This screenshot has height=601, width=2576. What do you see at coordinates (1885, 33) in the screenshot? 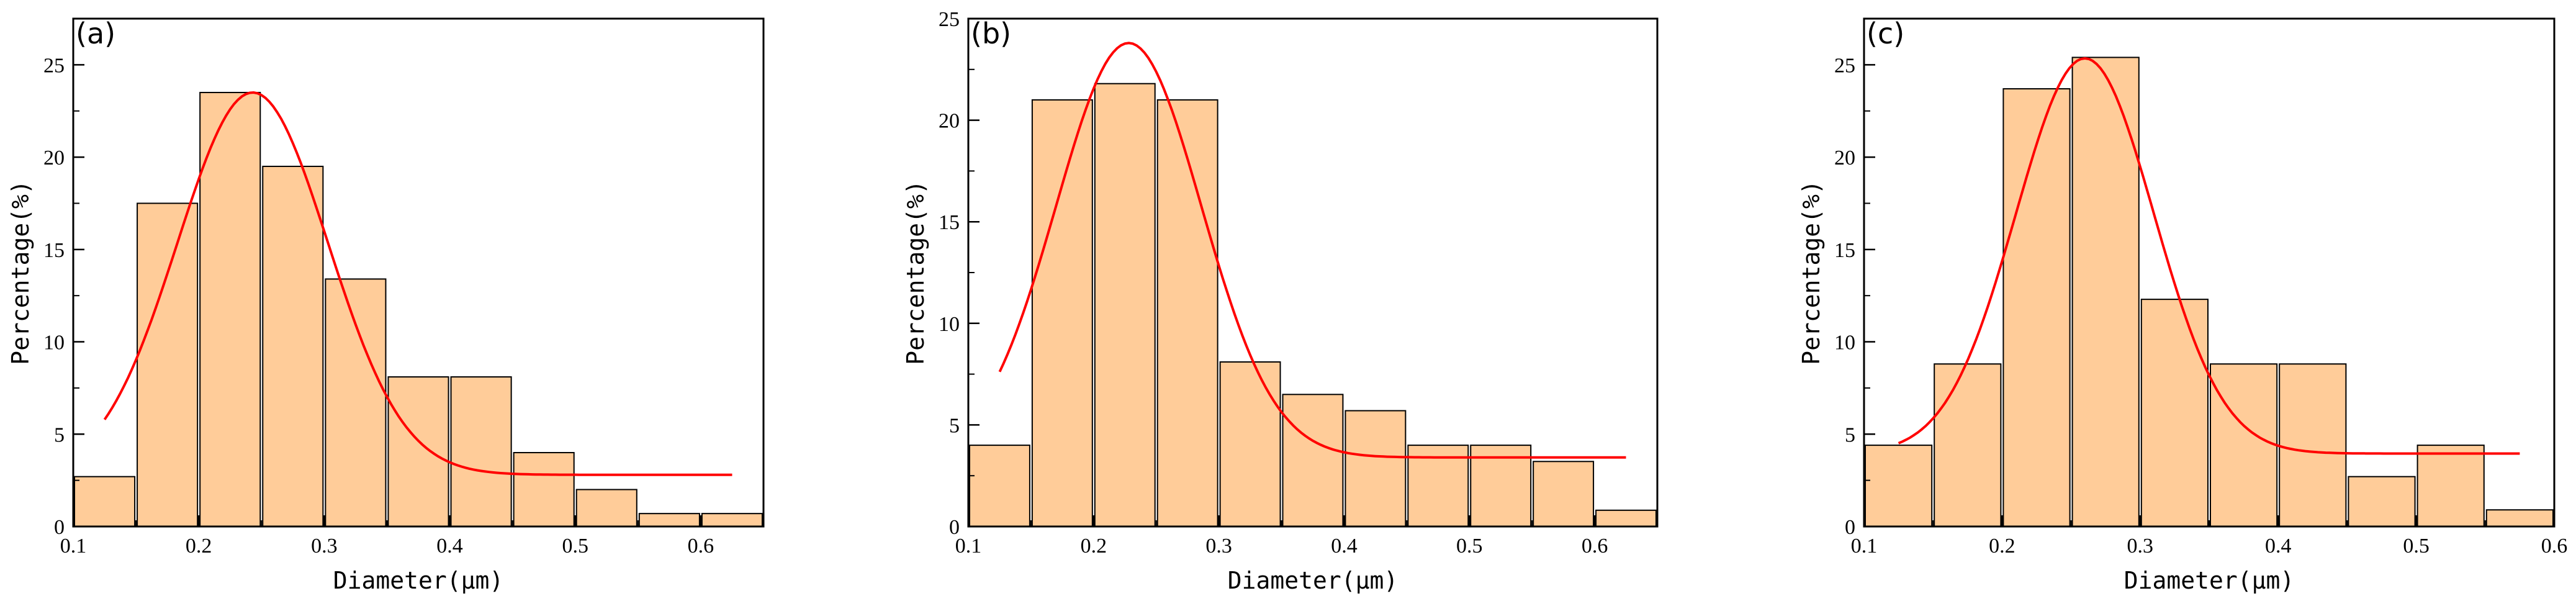
I see `panel-label: (c)` at bounding box center [1885, 33].